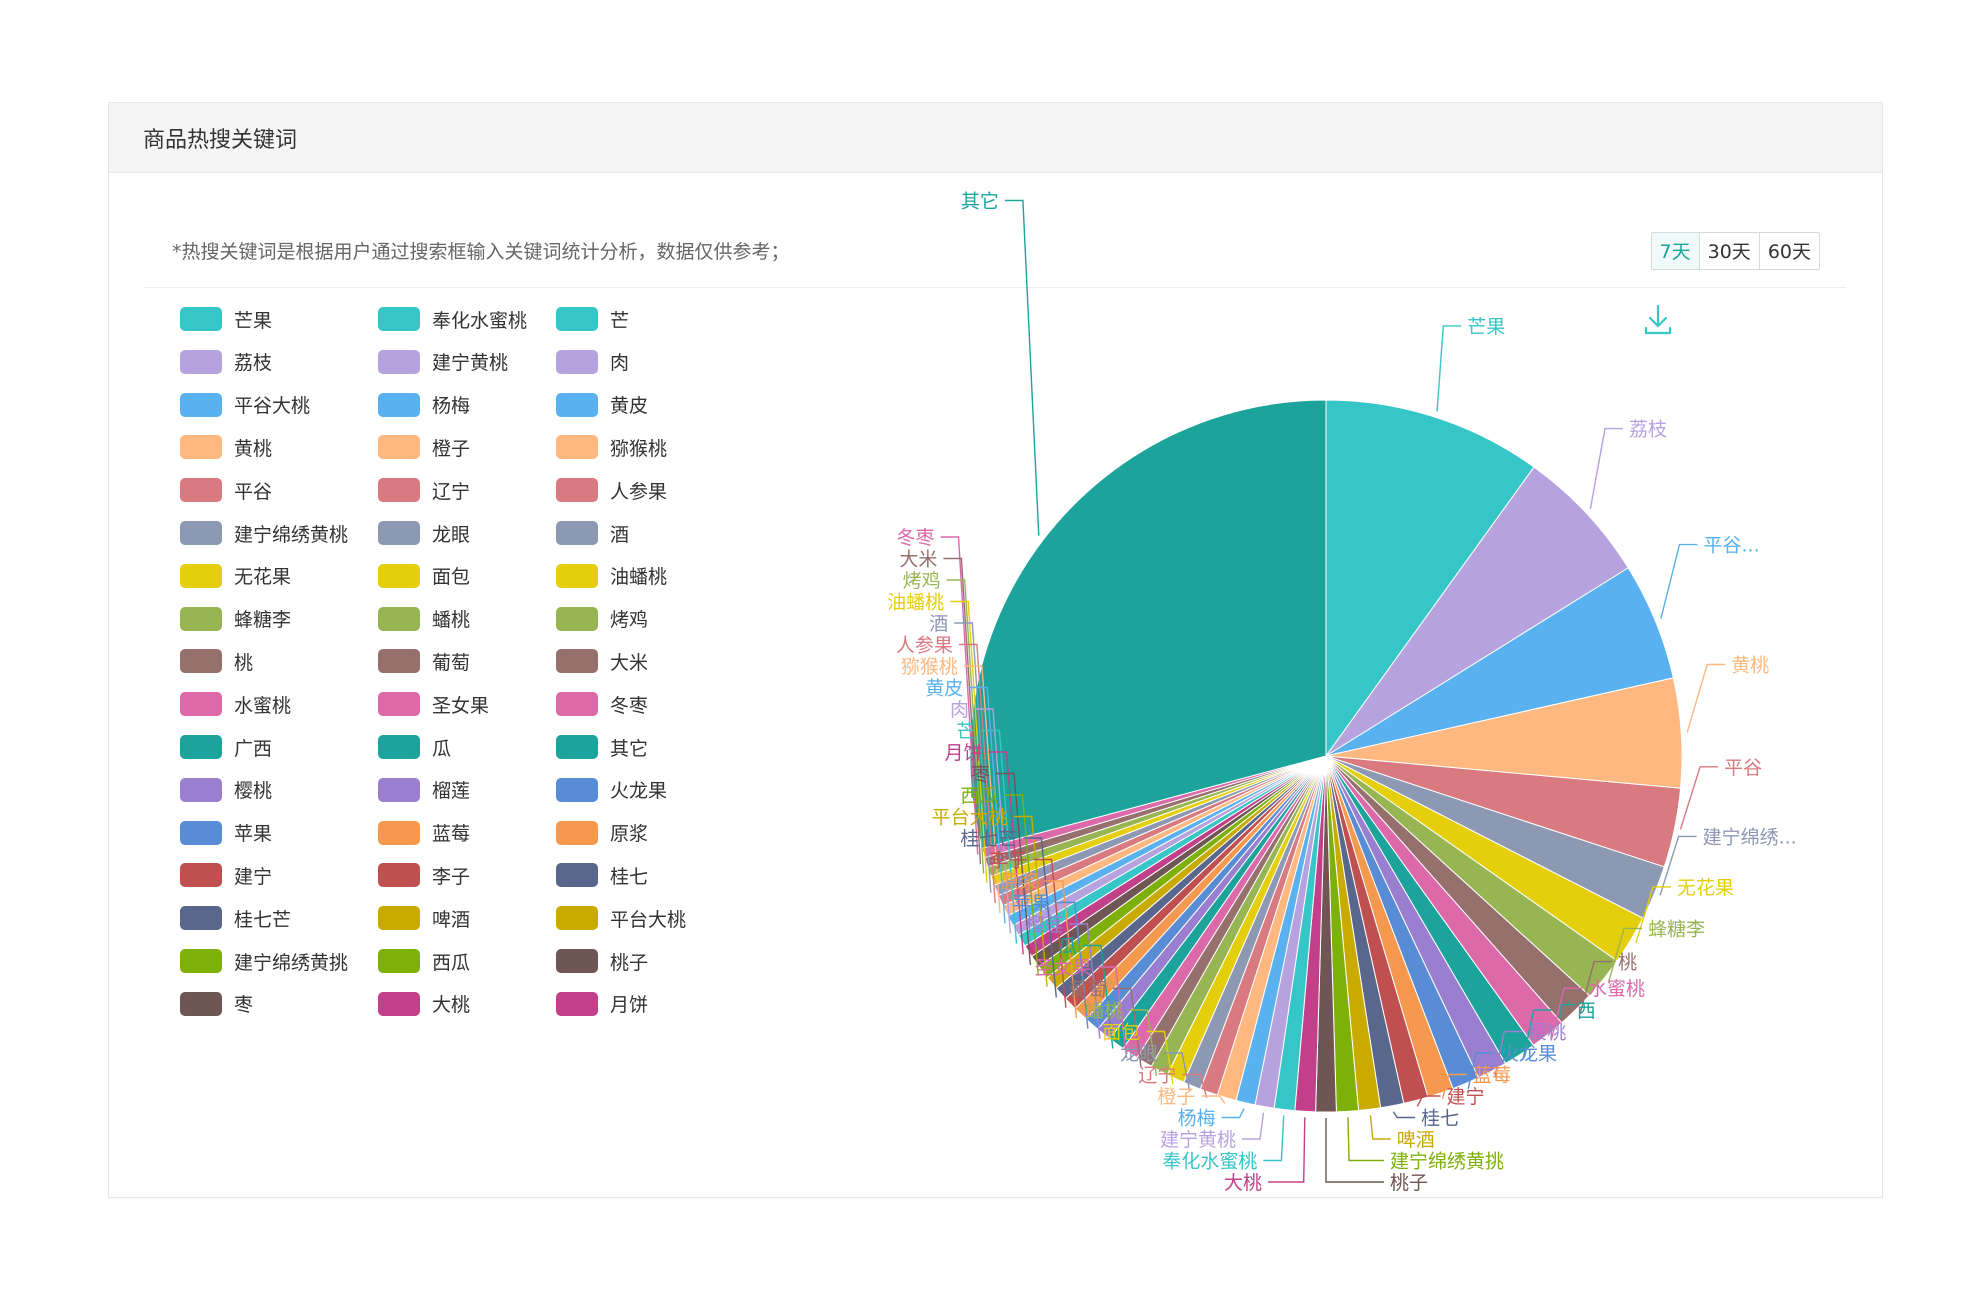 This screenshot has height=1290, width=1980. What do you see at coordinates (275, 1004) in the screenshot?
I see `legend-item: 枣` at bounding box center [275, 1004].